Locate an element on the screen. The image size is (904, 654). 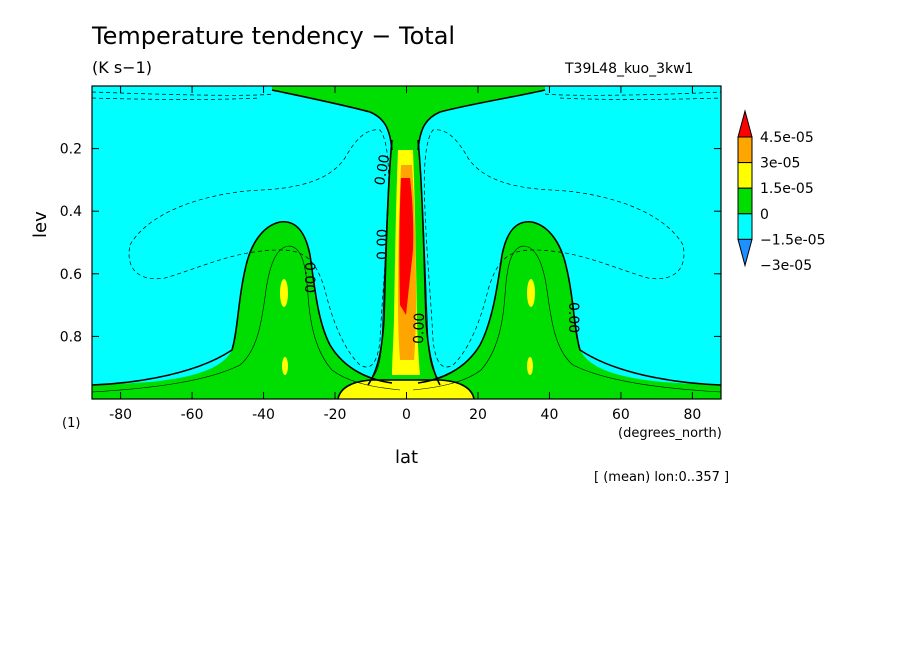
zero-contour-top is located at coordinates (408, 120).